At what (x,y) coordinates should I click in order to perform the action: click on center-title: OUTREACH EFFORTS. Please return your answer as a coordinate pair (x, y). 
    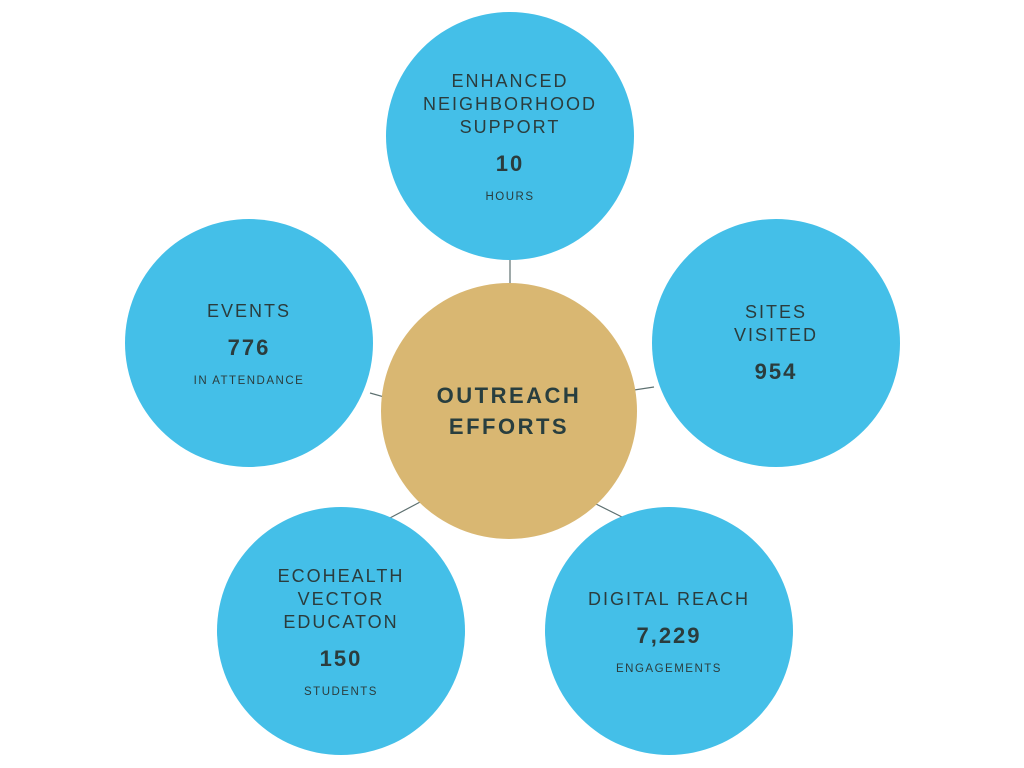
    Looking at the image, I should click on (509, 411).